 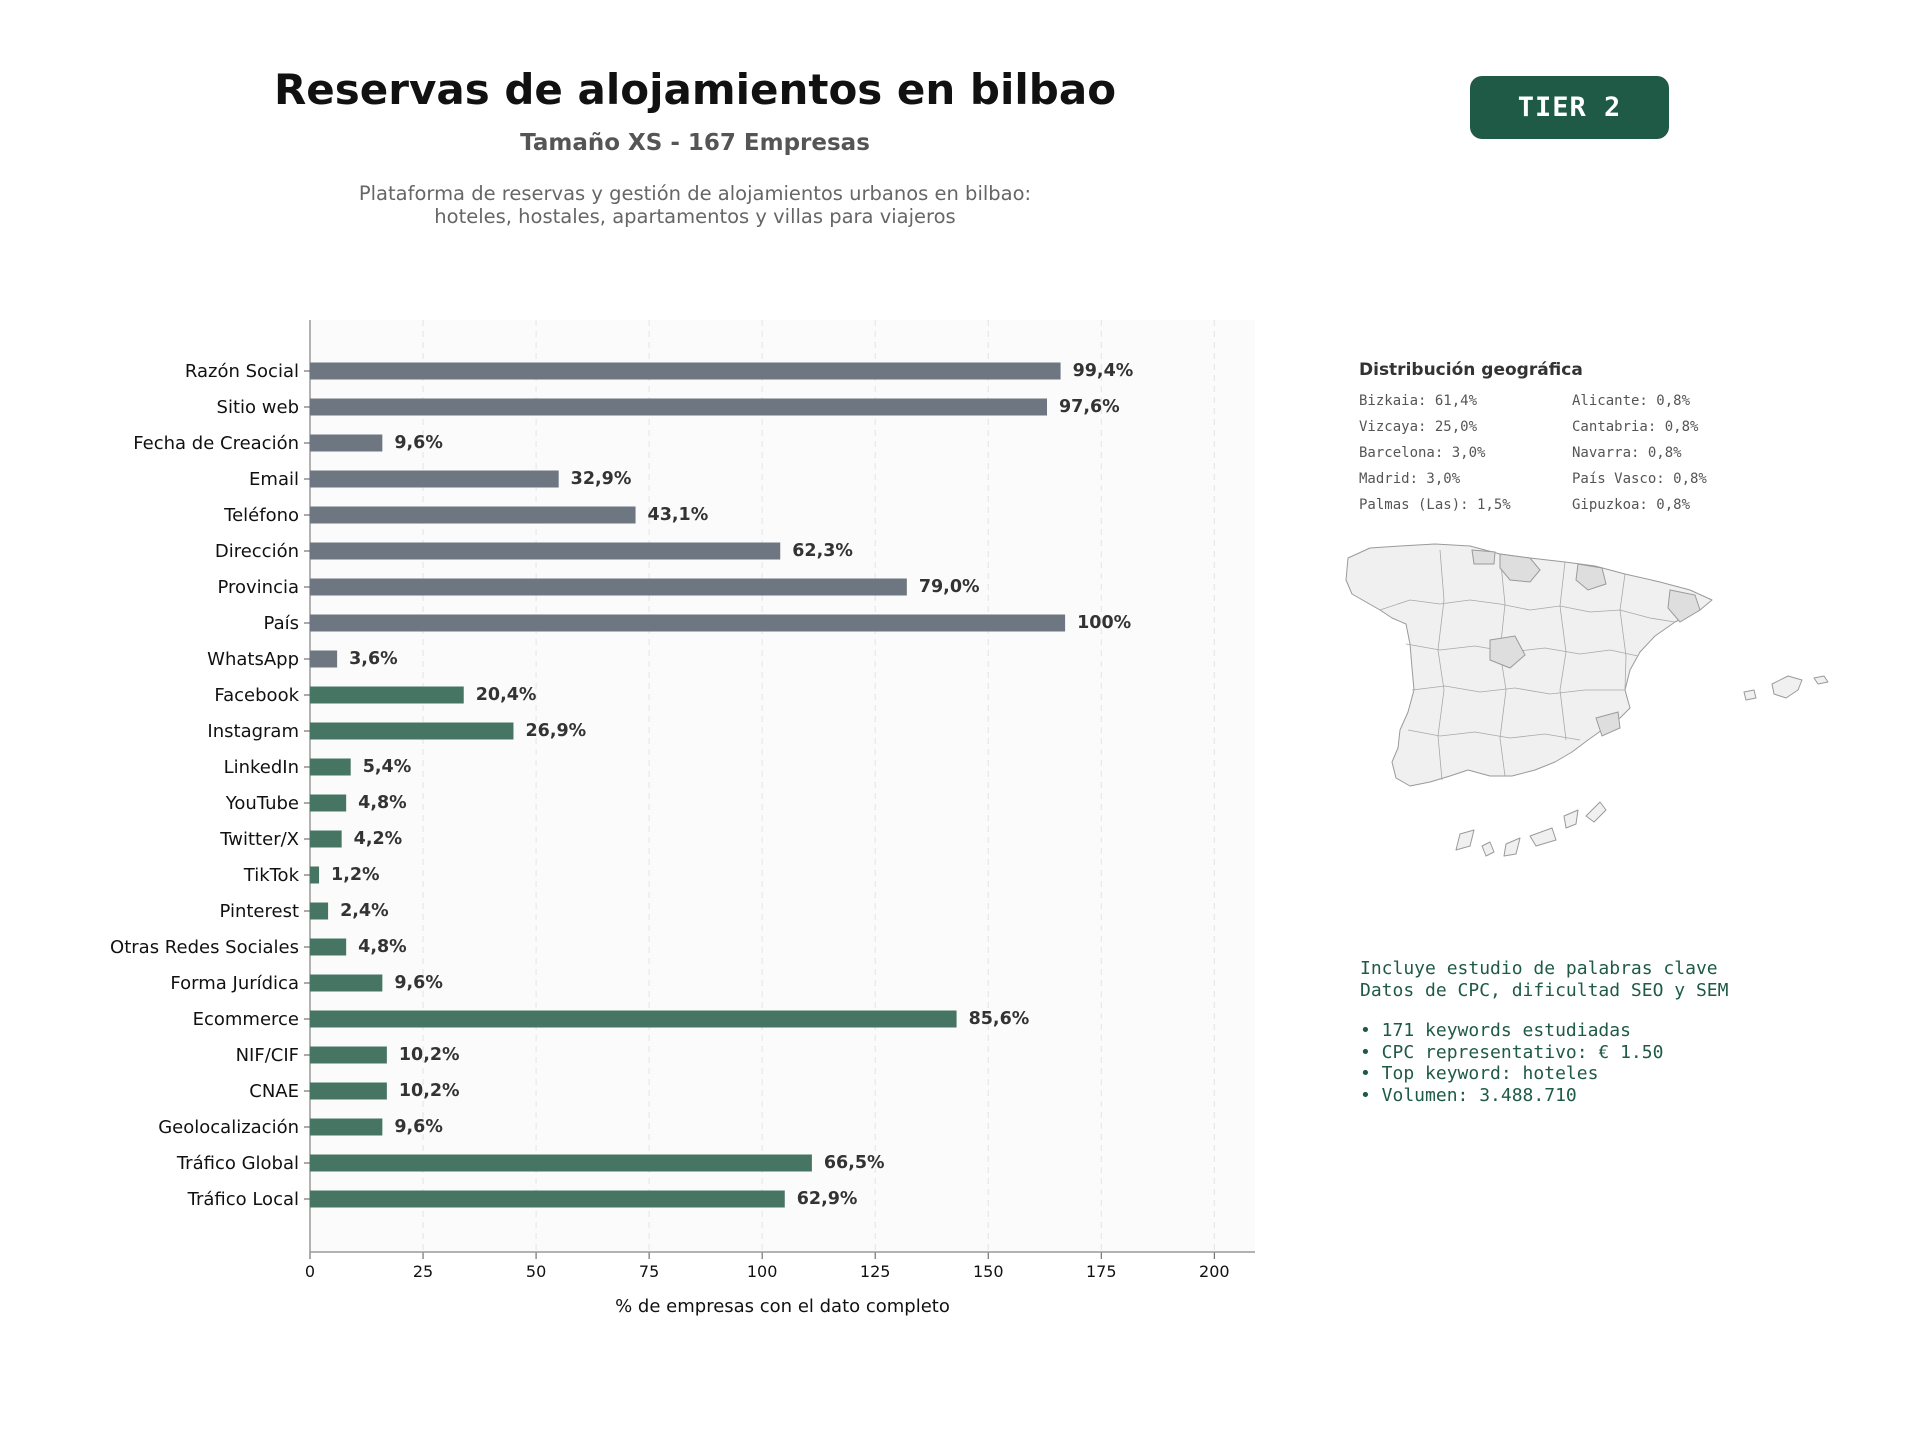 What do you see at coordinates (274, 1091) in the screenshot?
I see `category-label: CNAE` at bounding box center [274, 1091].